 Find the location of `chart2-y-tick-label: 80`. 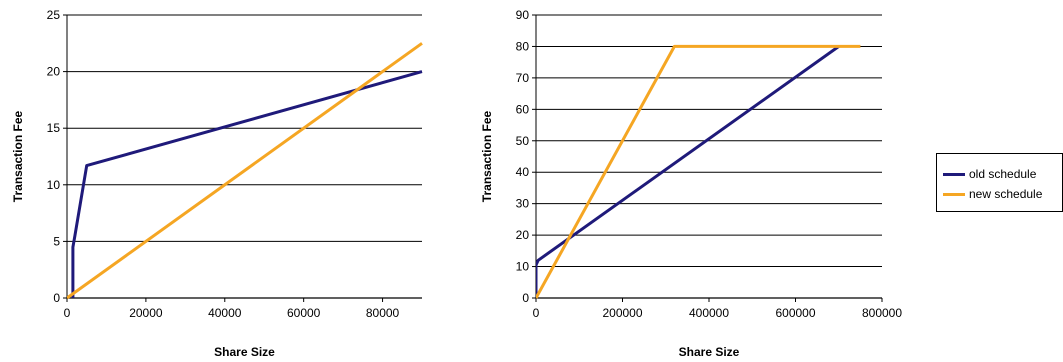

chart2-y-tick-label: 80 is located at coordinates (523, 46).